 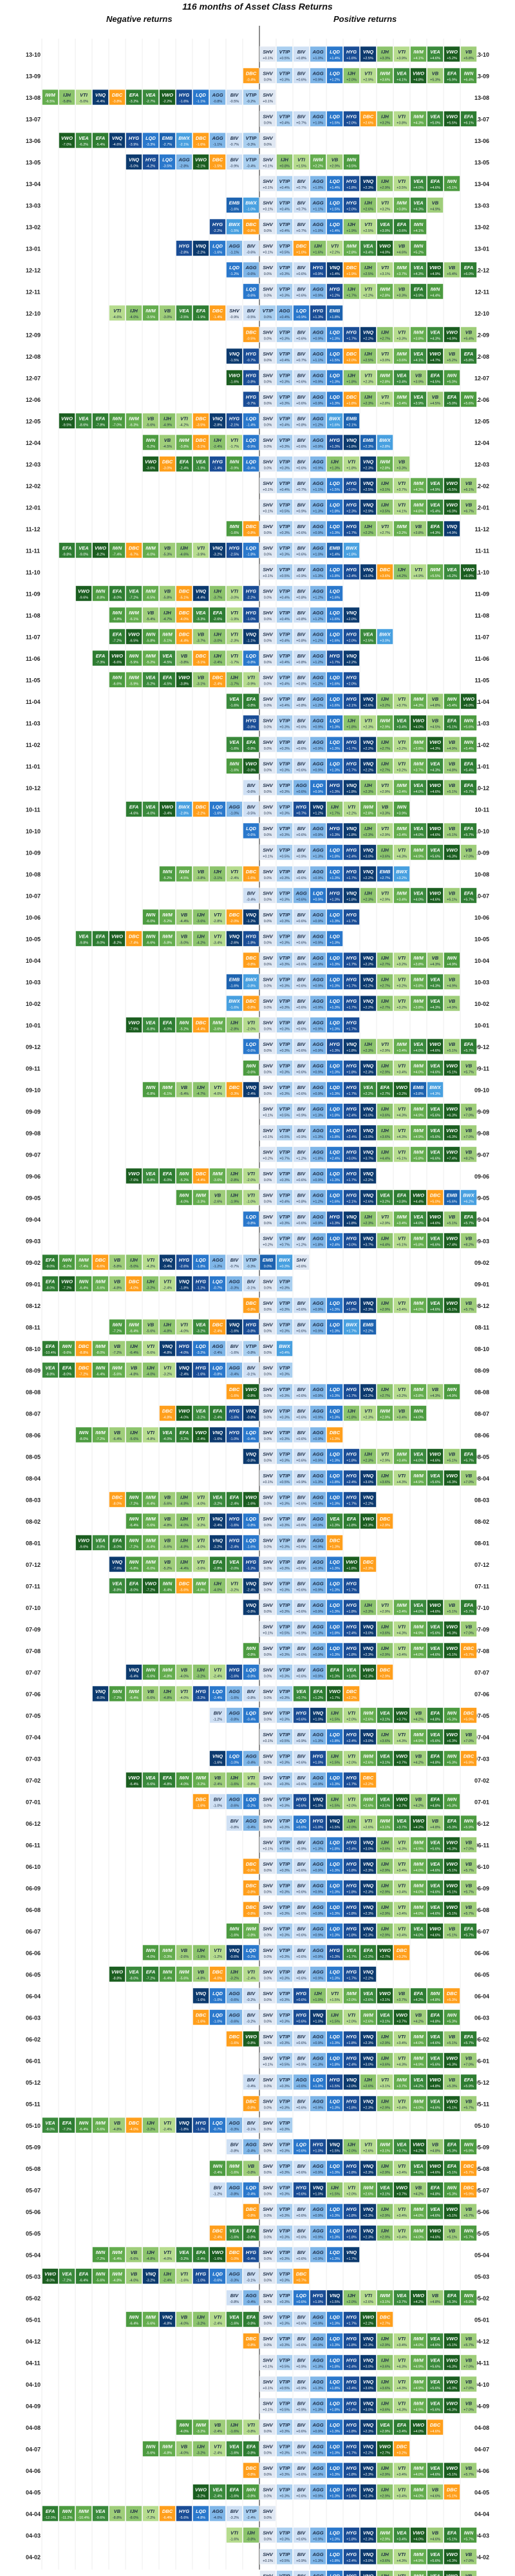 What do you see at coordinates (251, 339) in the screenshot?
I see `asset-return: -0.5%` at bounding box center [251, 339].